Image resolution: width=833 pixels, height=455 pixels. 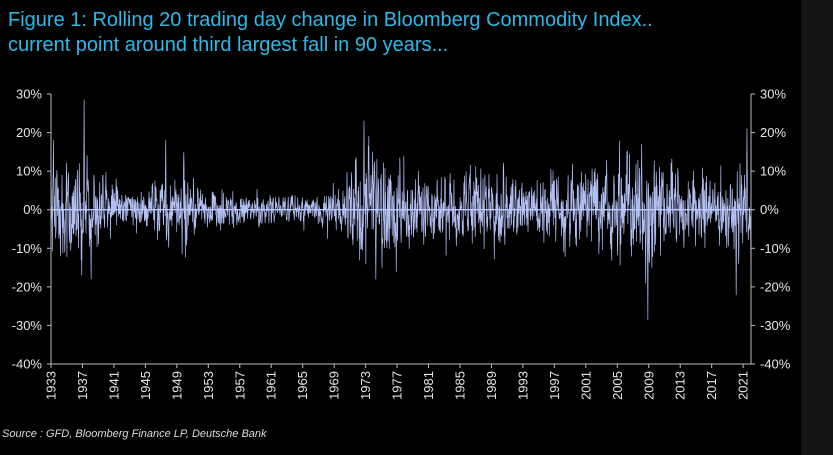 I want to click on y-tick-label-left: -40%, so click(x=27, y=364).